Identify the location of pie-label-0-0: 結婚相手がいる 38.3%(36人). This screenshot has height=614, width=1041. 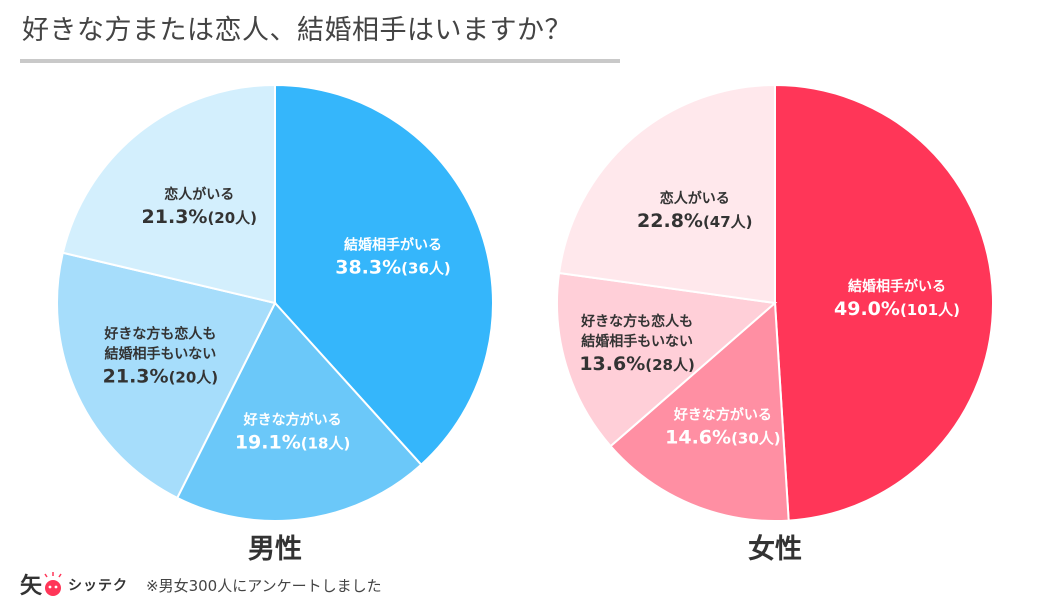
(393, 258).